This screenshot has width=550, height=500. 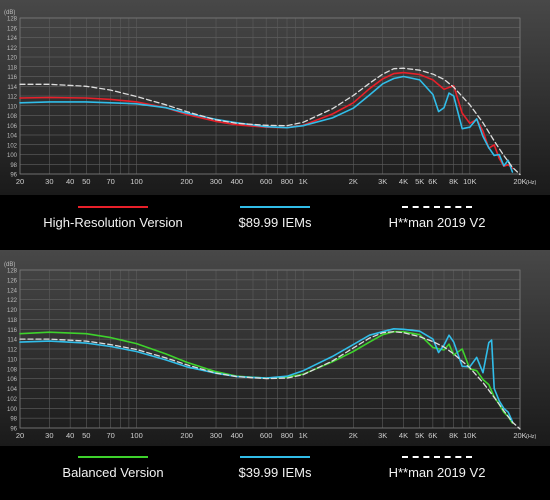 What do you see at coordinates (113, 472) in the screenshot?
I see `legend-label: Balanced Version` at bounding box center [113, 472].